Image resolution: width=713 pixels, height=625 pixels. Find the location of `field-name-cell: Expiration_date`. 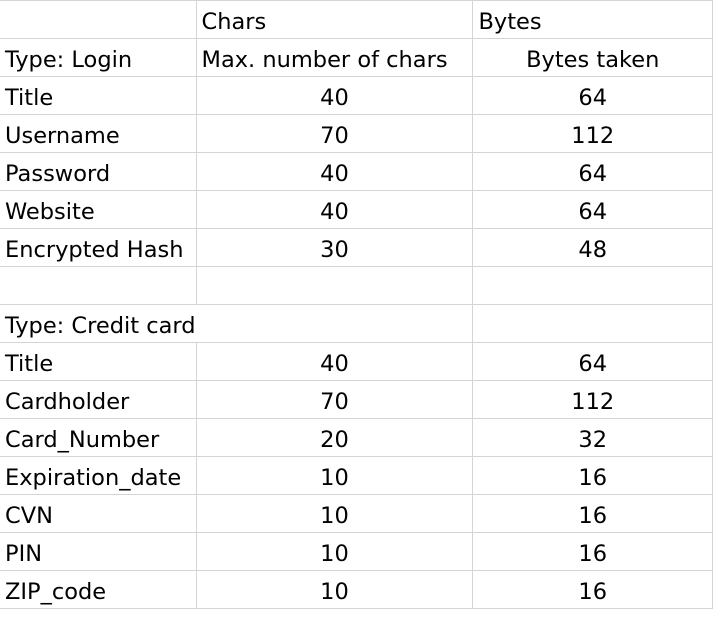

field-name-cell: Expiration_date is located at coordinates (98, 475).